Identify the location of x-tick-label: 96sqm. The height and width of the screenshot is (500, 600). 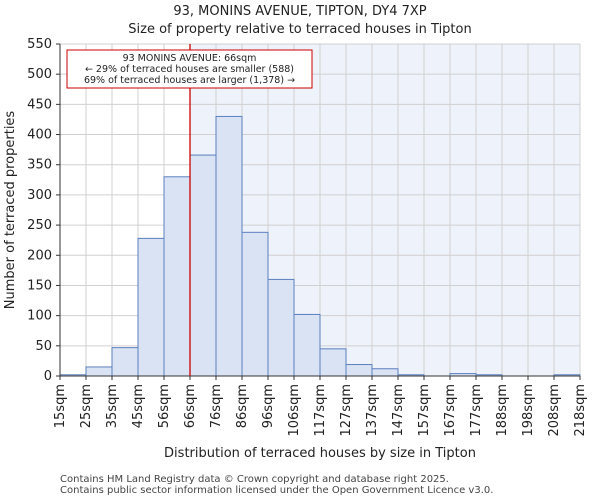
(268, 406).